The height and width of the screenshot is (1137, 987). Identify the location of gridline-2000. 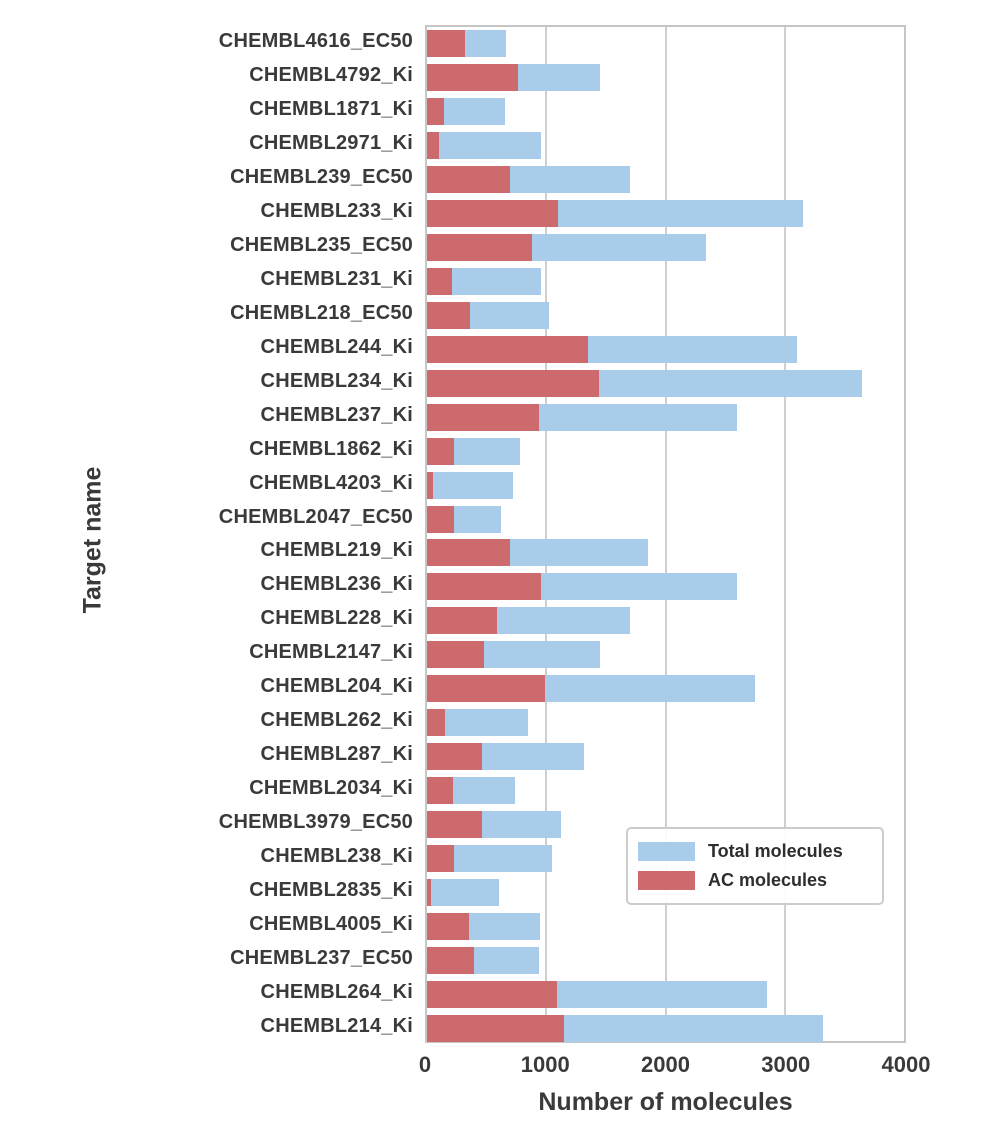
(665, 534).